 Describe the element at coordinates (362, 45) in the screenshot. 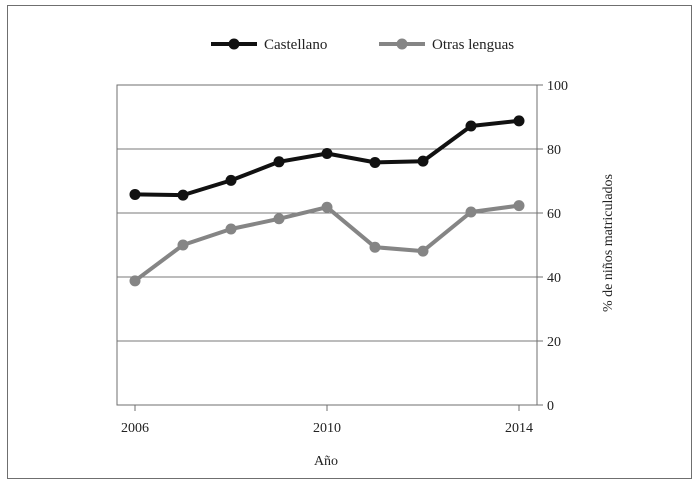

I see `legend: Castellano Otras lenguas` at that location.